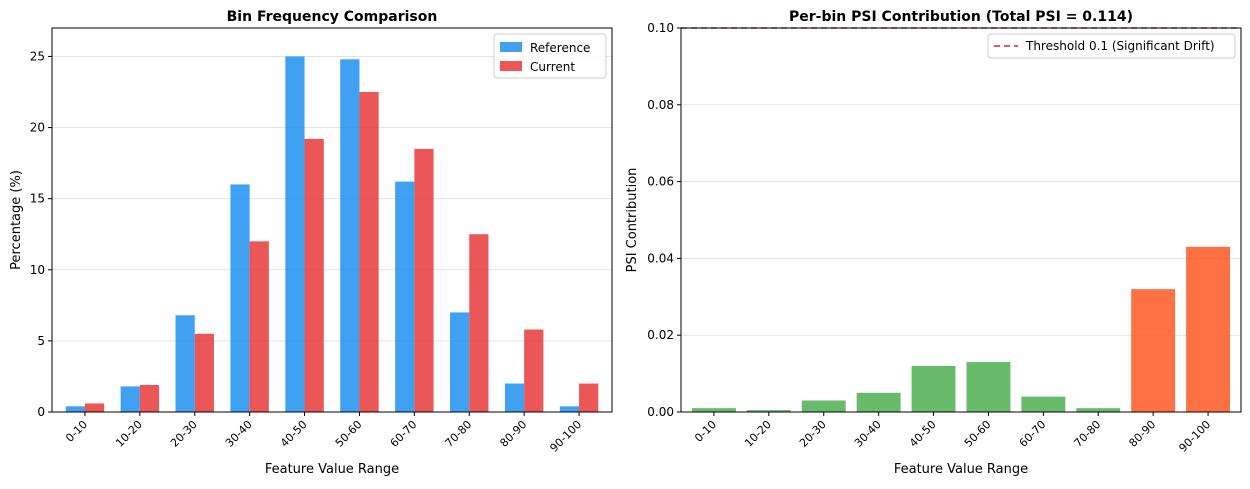 The image size is (1250, 489). I want to click on y-tick-label: 0.04, so click(660, 258).